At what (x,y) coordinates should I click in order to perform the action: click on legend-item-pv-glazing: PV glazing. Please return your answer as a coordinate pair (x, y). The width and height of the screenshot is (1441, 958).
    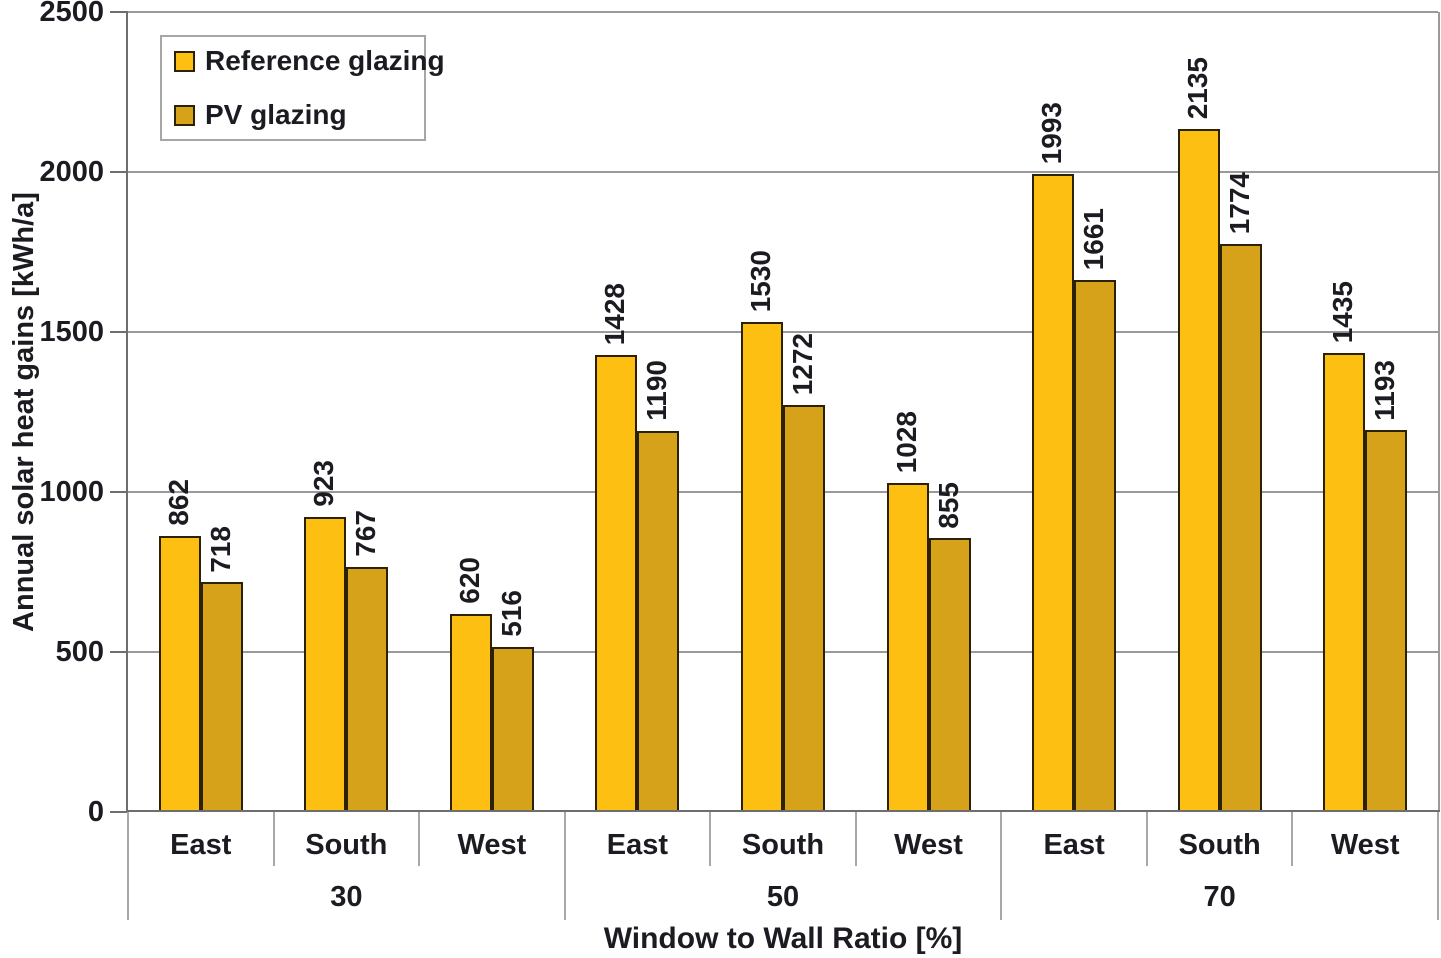
    Looking at the image, I should click on (299, 115).